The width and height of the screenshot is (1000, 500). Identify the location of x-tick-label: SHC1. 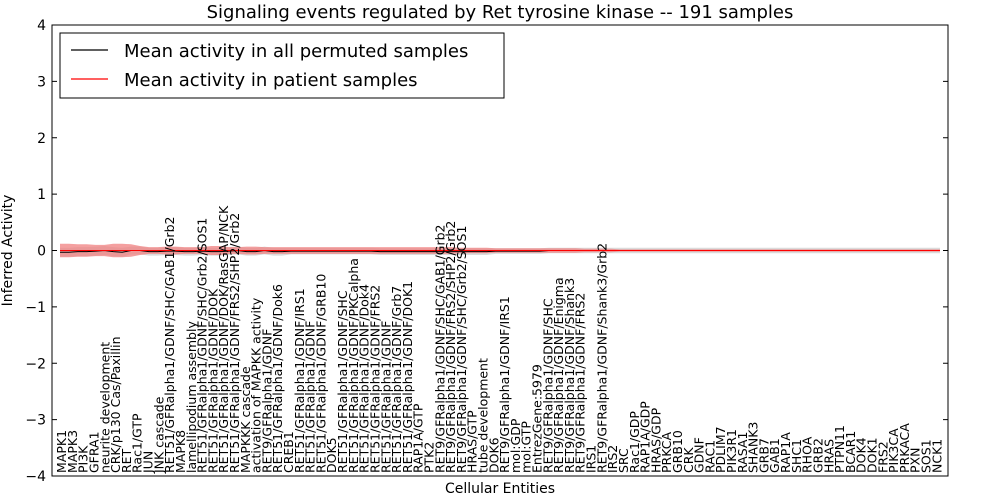
(796, 456).